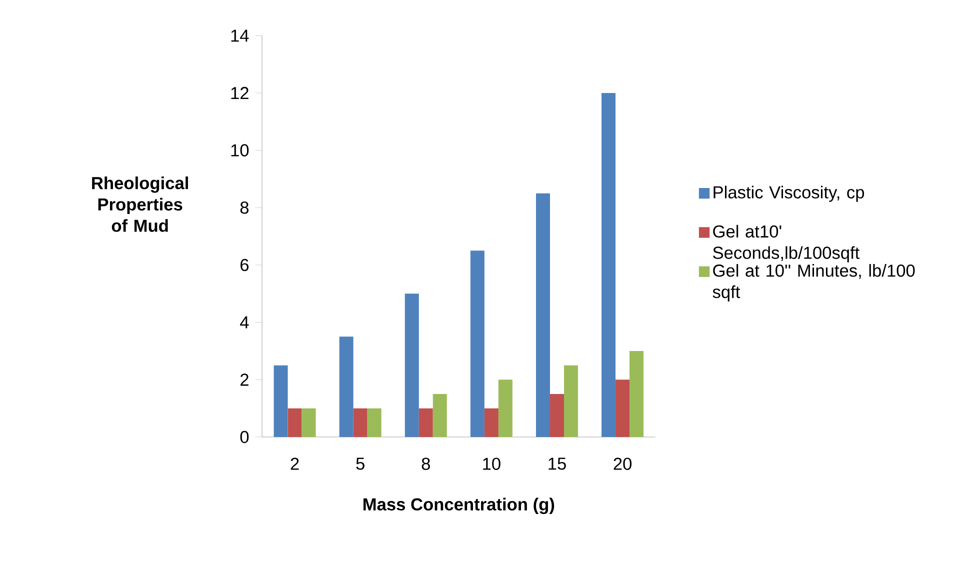  Describe the element at coordinates (239, 93) in the screenshot. I see `y-tick-label: 12` at that location.